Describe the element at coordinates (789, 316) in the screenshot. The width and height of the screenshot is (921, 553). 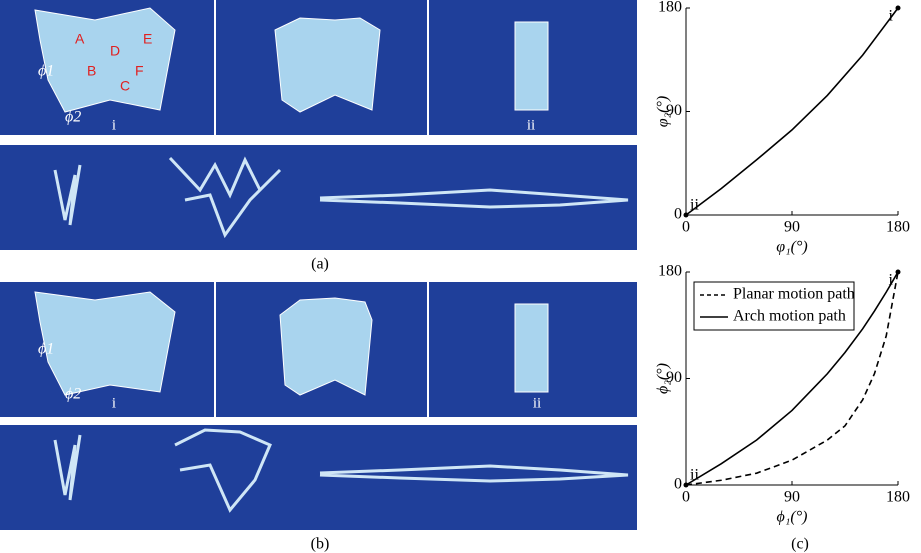
I see `legend-label: Arch motion path` at that location.